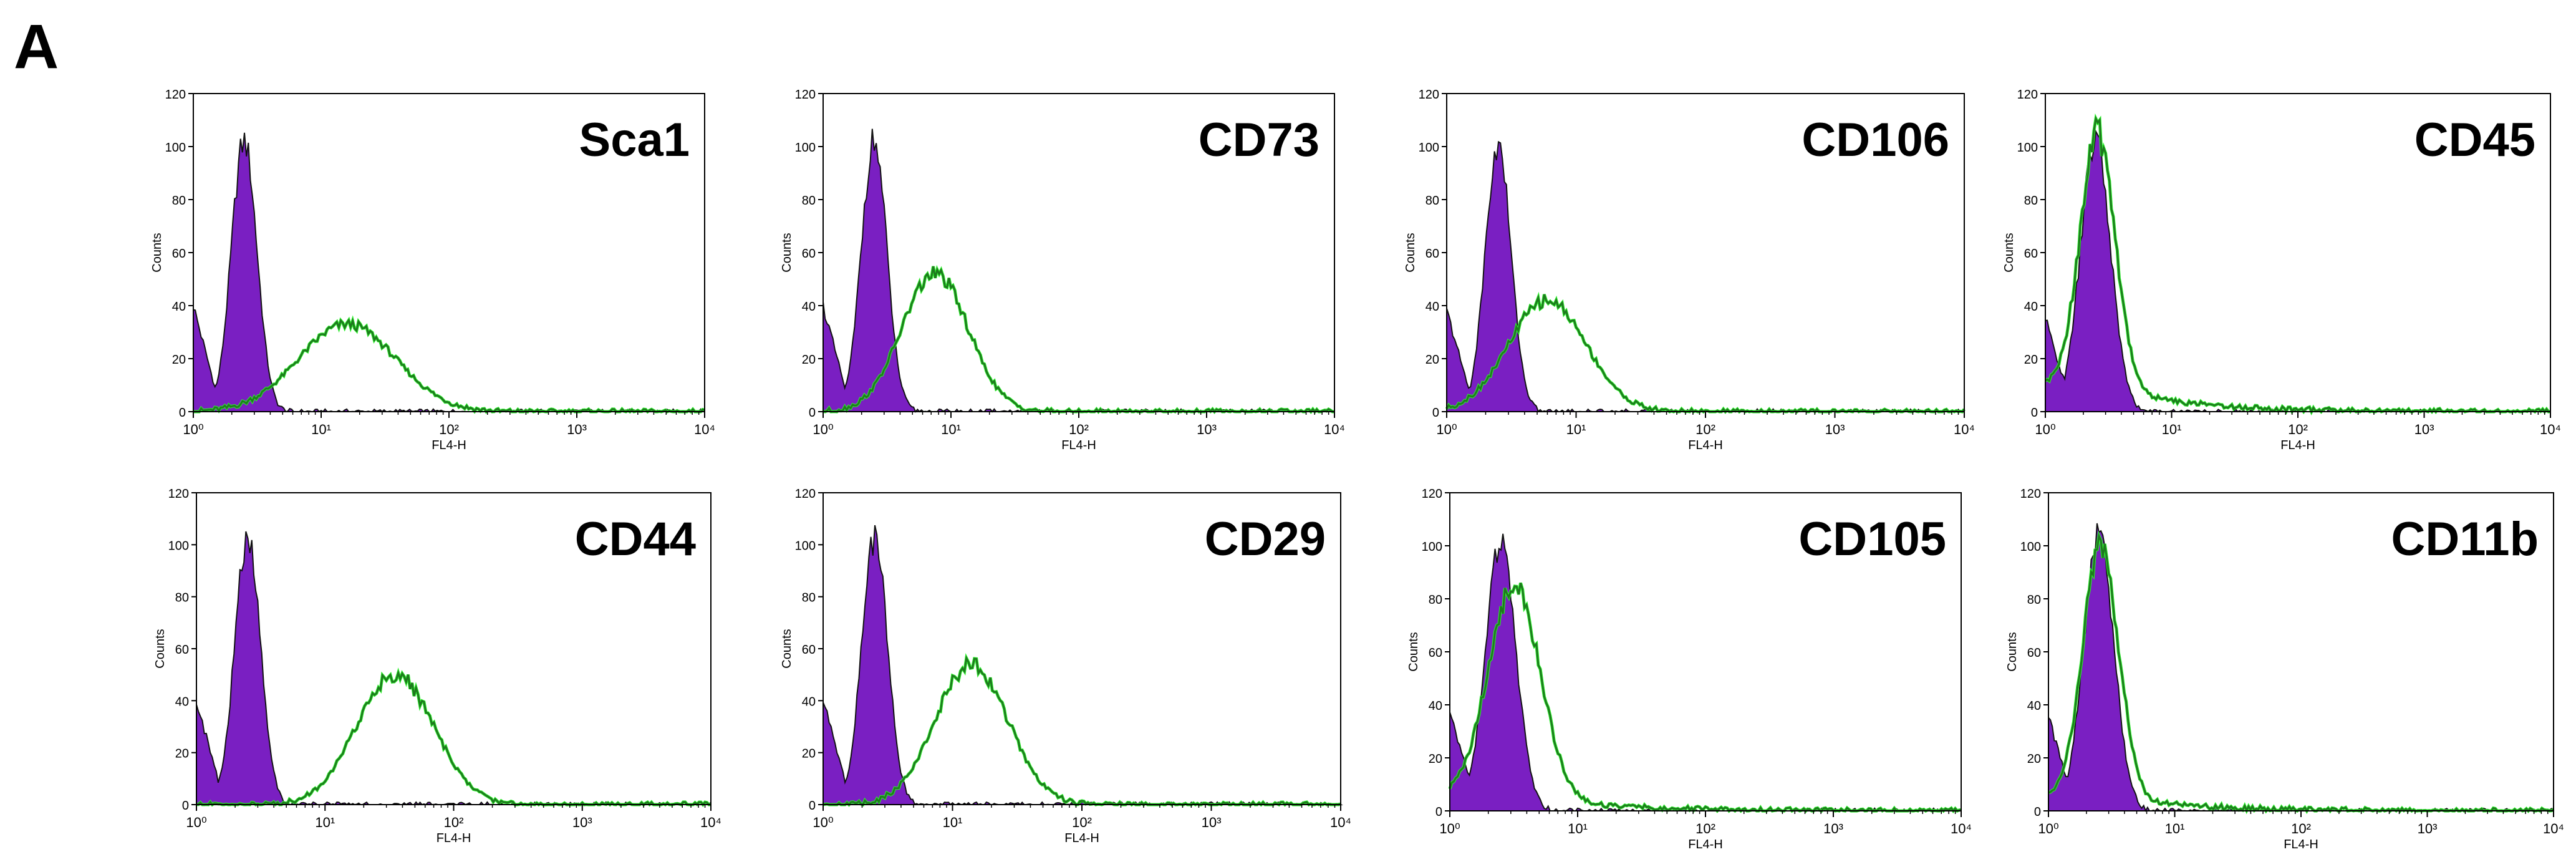  I want to click on stained-histogram-line, so click(1081, 731).